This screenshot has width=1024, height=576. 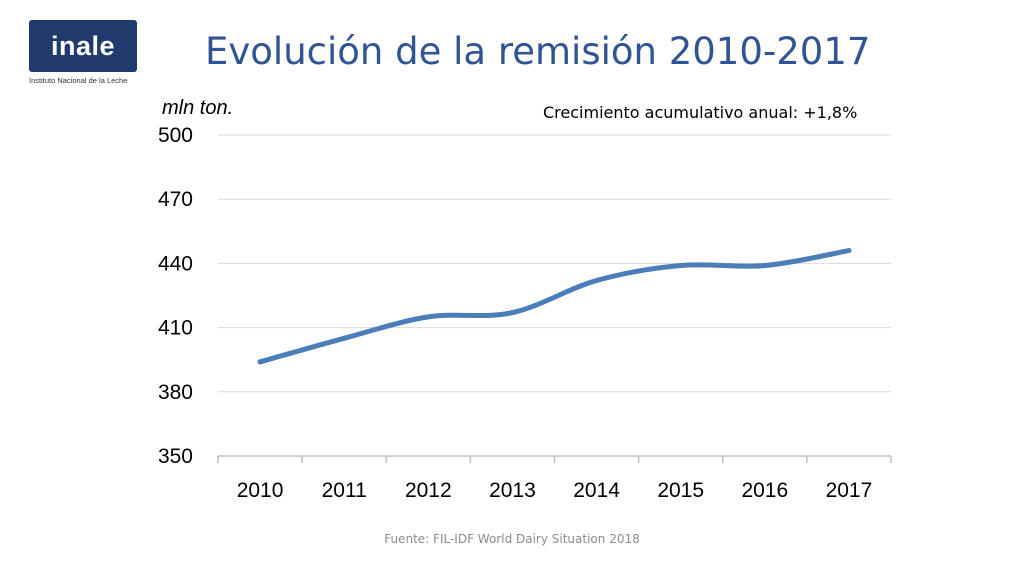 I want to click on x-tick-label: 2016, so click(x=764, y=490).